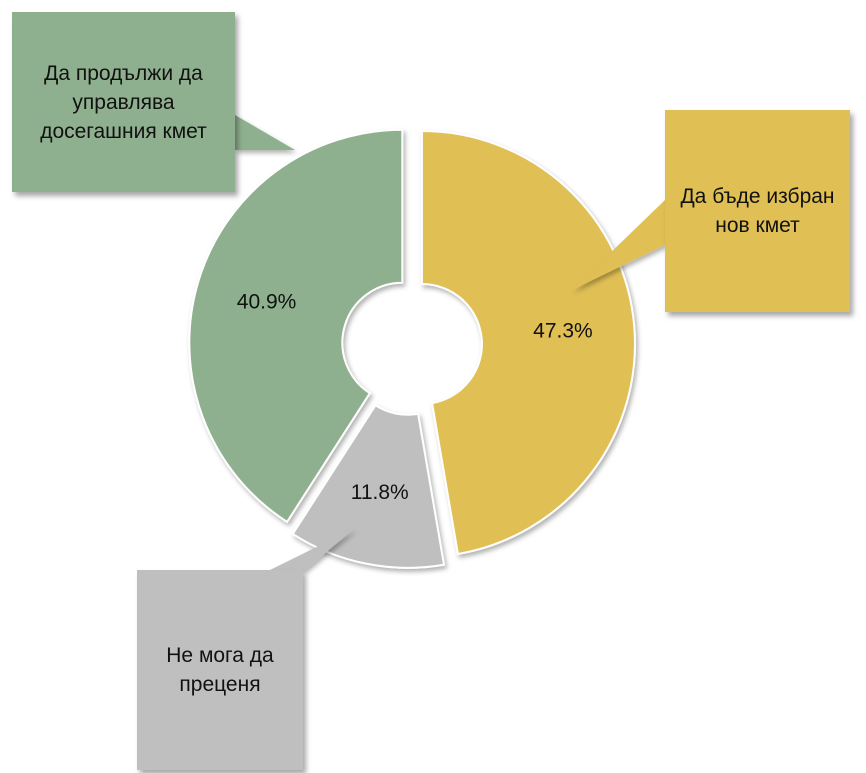 The image size is (866, 773). What do you see at coordinates (220, 670) in the screenshot?
I see `callout-label: Не мога да преценя` at bounding box center [220, 670].